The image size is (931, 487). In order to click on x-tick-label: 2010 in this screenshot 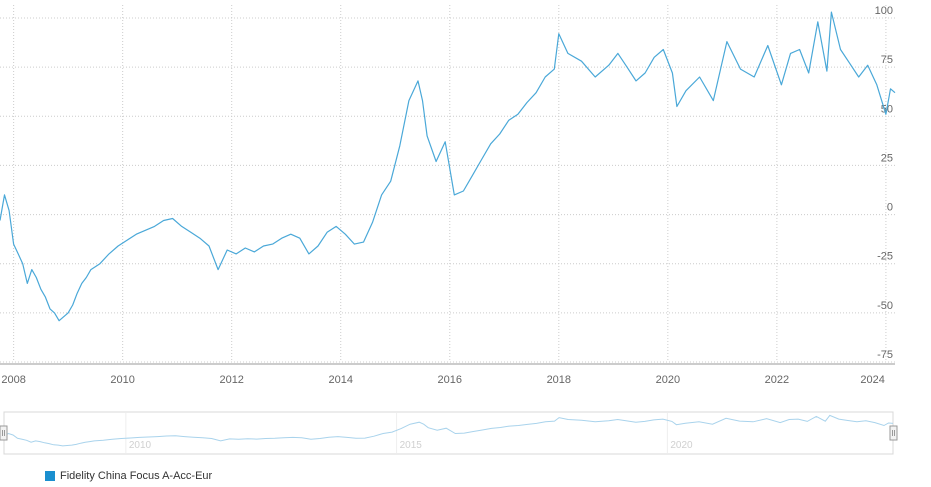, I will do `click(122, 380)`.